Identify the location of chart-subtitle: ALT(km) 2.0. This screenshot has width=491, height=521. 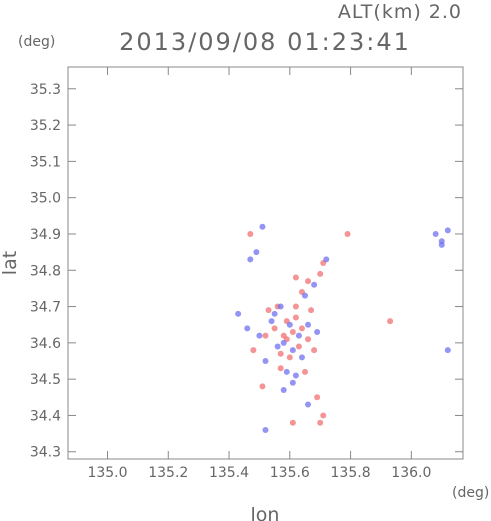
(400, 12).